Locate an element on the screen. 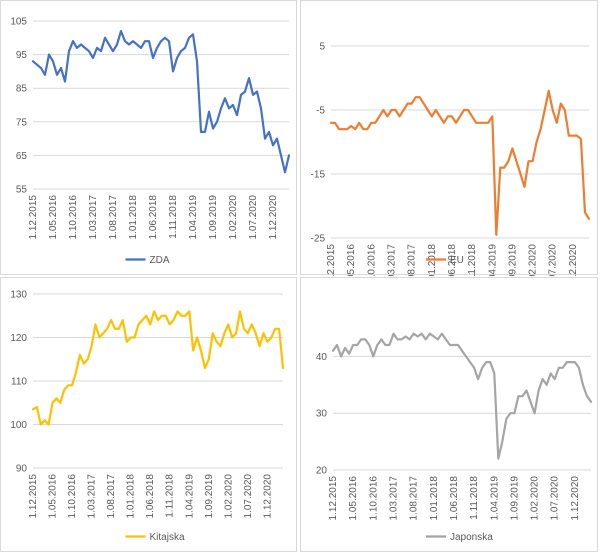 Image resolution: width=600 pixels, height=553 pixels. legend-label: Kitajska is located at coordinates (167, 537).